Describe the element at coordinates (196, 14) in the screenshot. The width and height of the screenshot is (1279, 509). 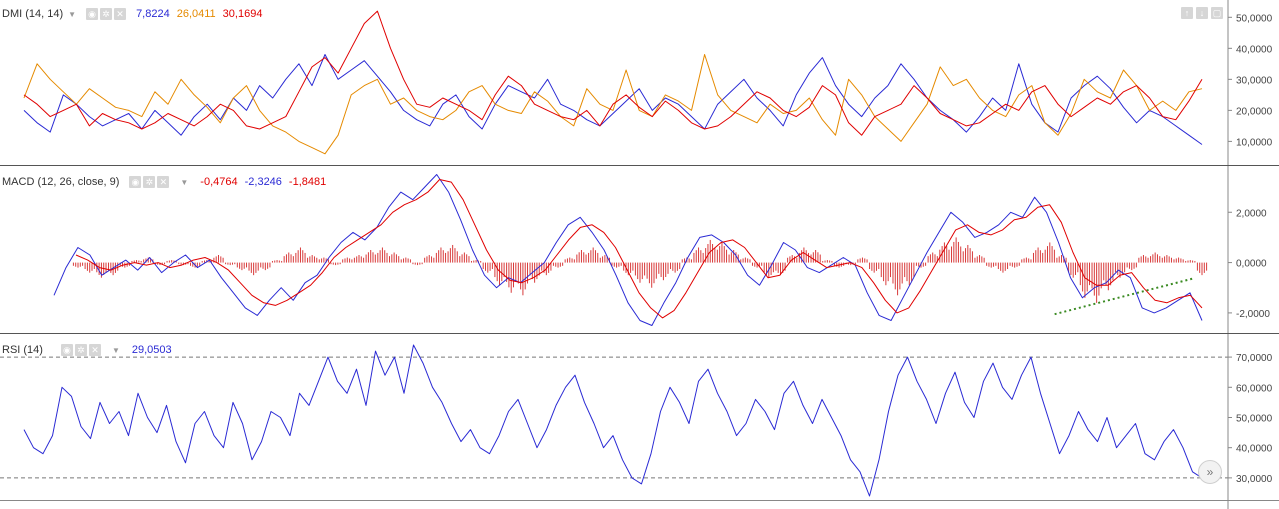
I see `dmi-value-2: 26,0411` at that location.